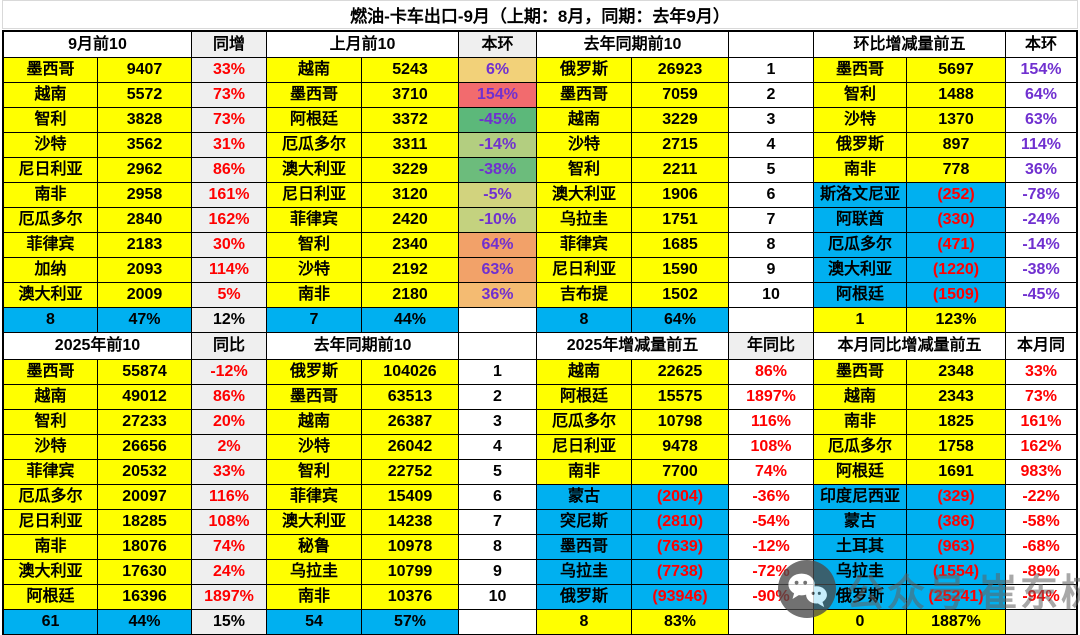 The width and height of the screenshot is (1080, 635). I want to click on summary-share-cell: 44%, so click(410, 320).